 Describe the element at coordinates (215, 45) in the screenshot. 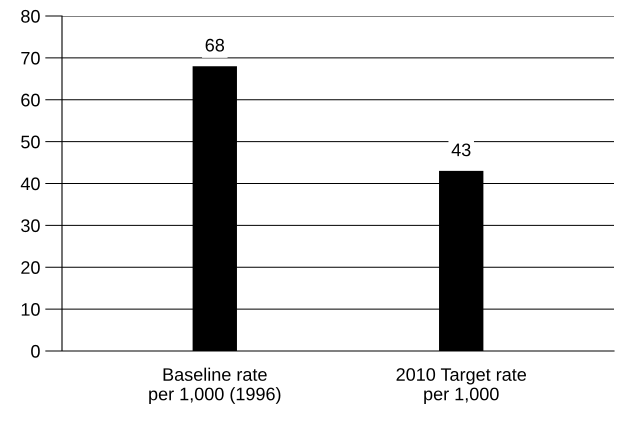

I see `data-label: 68` at that location.